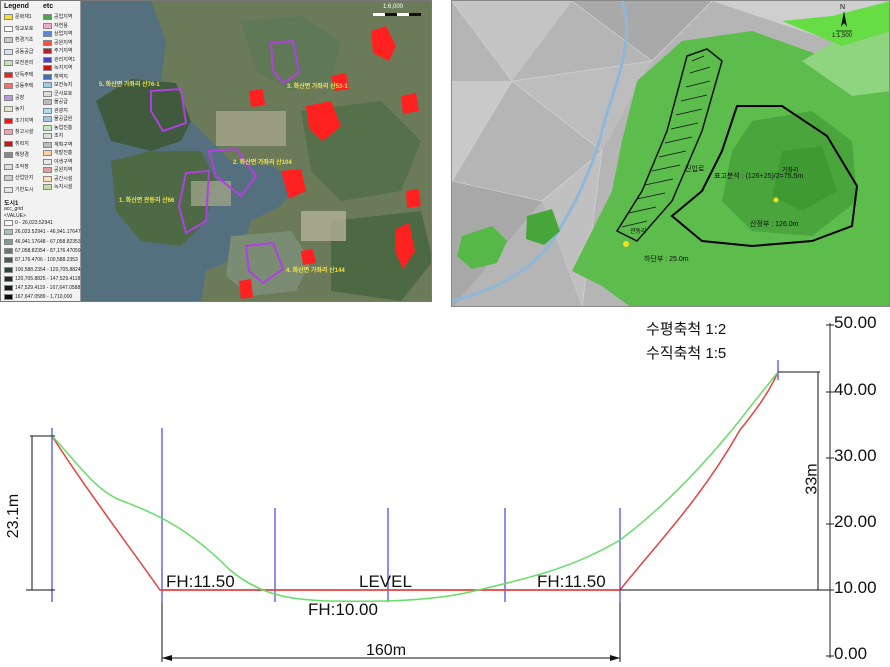 The height and width of the screenshot is (667, 890). I want to click on legend-item: 120,705.8825 - 147,529.4118, so click(42, 279).